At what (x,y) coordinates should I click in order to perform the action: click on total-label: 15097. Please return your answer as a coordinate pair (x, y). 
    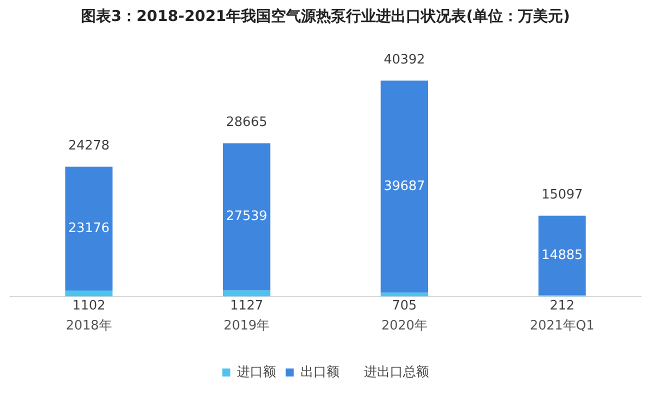
    Looking at the image, I should click on (562, 195).